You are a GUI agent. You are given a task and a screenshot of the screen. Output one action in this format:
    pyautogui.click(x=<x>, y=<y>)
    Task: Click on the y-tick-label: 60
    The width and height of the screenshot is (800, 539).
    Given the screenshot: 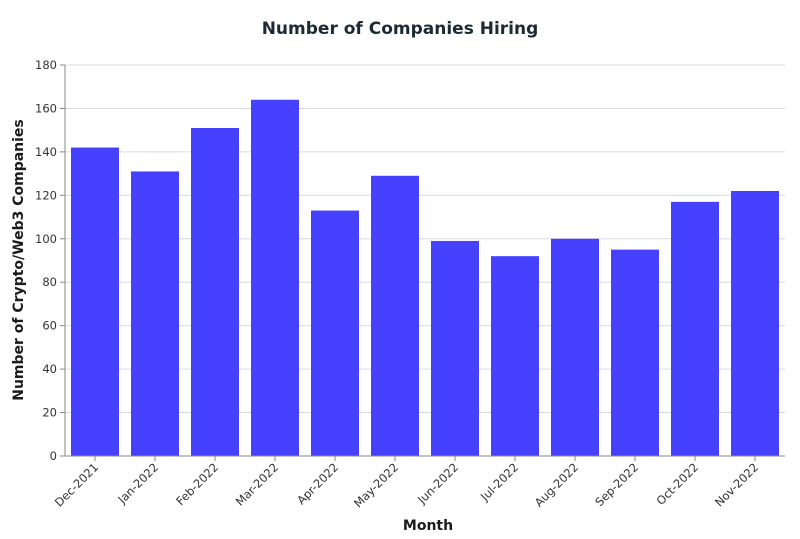 What is the action you would take?
    pyautogui.click(x=49, y=326)
    